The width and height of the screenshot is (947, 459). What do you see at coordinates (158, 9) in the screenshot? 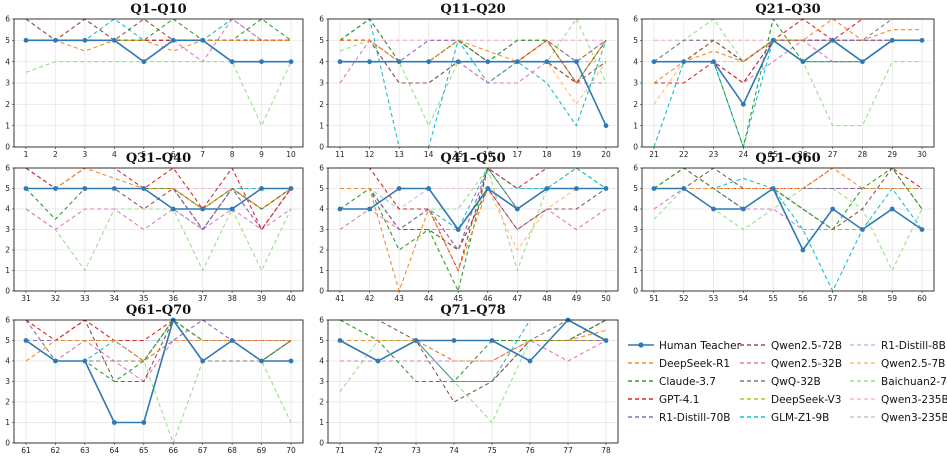
I see `panel-title: Q1–Q10` at bounding box center [158, 9].